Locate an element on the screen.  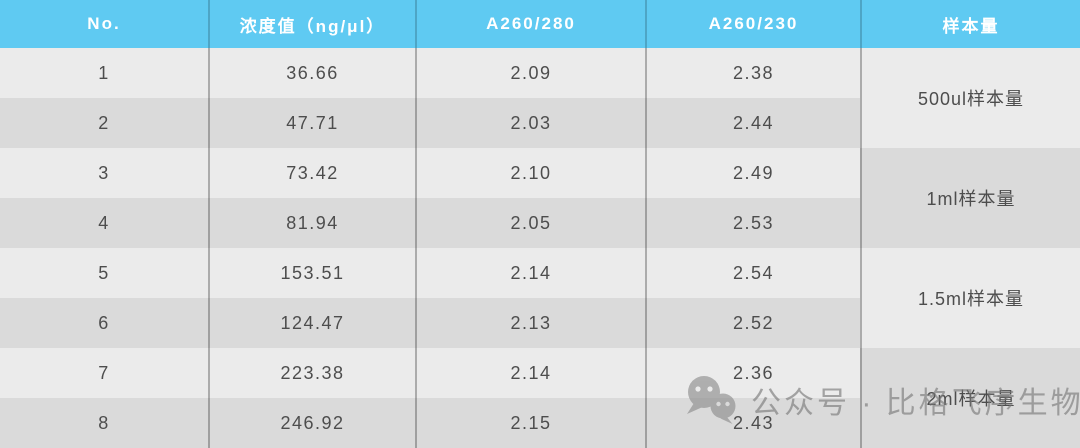
cell-concentration: 36.66 is located at coordinates (311, 73).